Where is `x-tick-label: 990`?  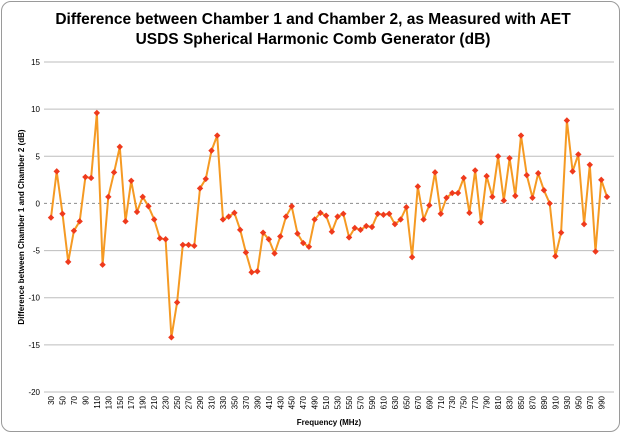
x-tick-label: 990 is located at coordinates (601, 402).